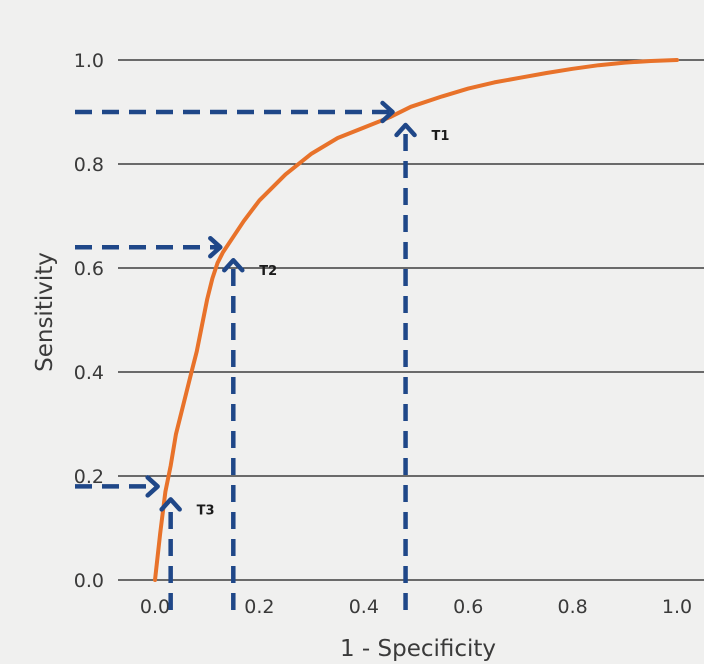  I want to click on x-tick-label: 0.8, so click(572, 607).